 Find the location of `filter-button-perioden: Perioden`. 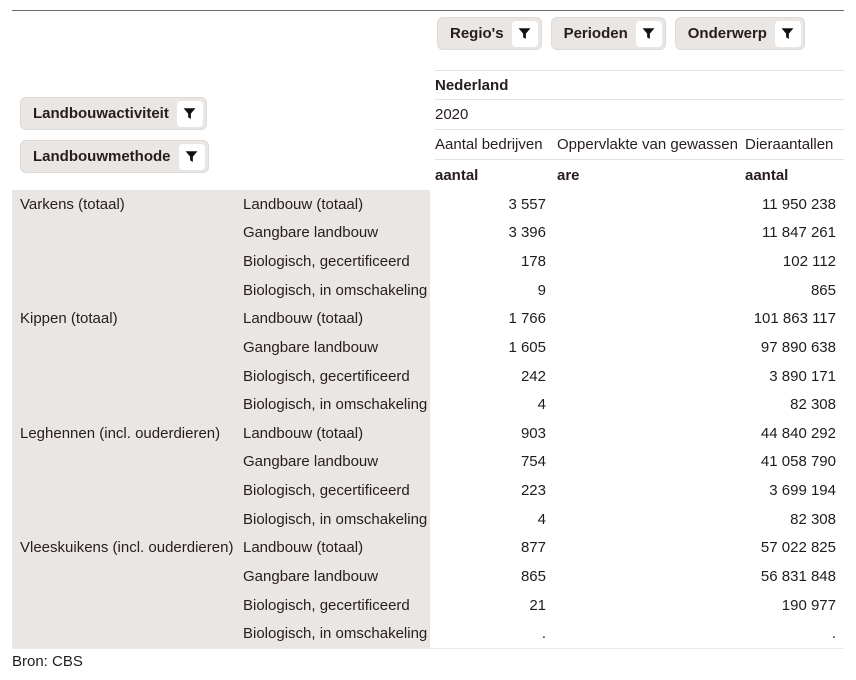

filter-button-perioden: Perioden is located at coordinates (608, 33).